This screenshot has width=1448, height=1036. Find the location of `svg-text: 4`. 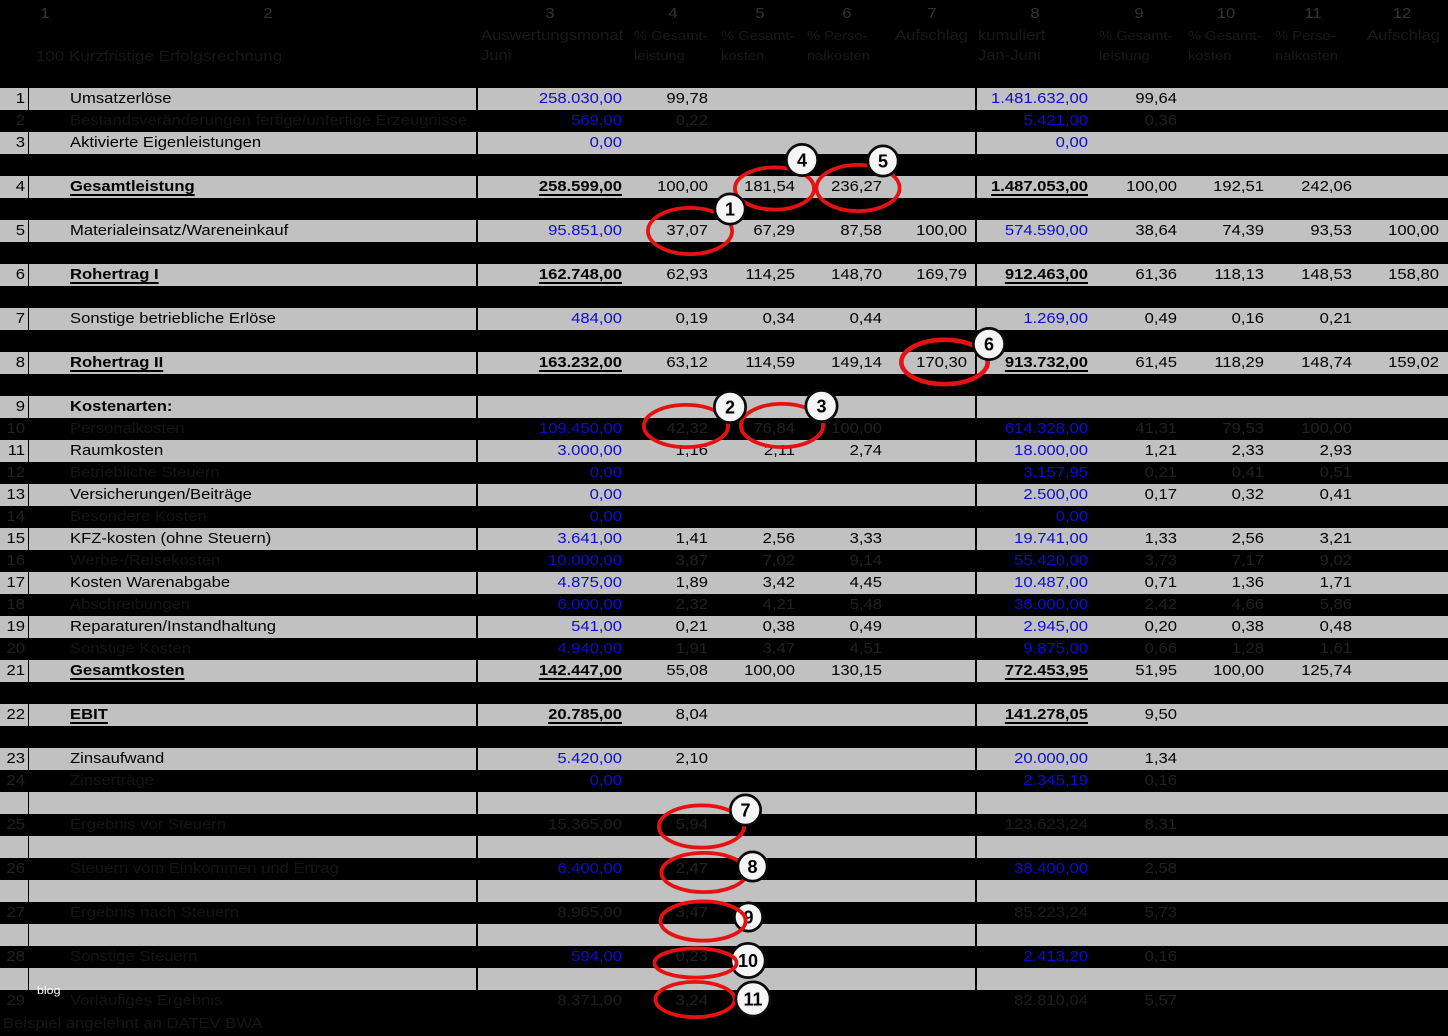

svg-text: 4 is located at coordinates (802, 161).